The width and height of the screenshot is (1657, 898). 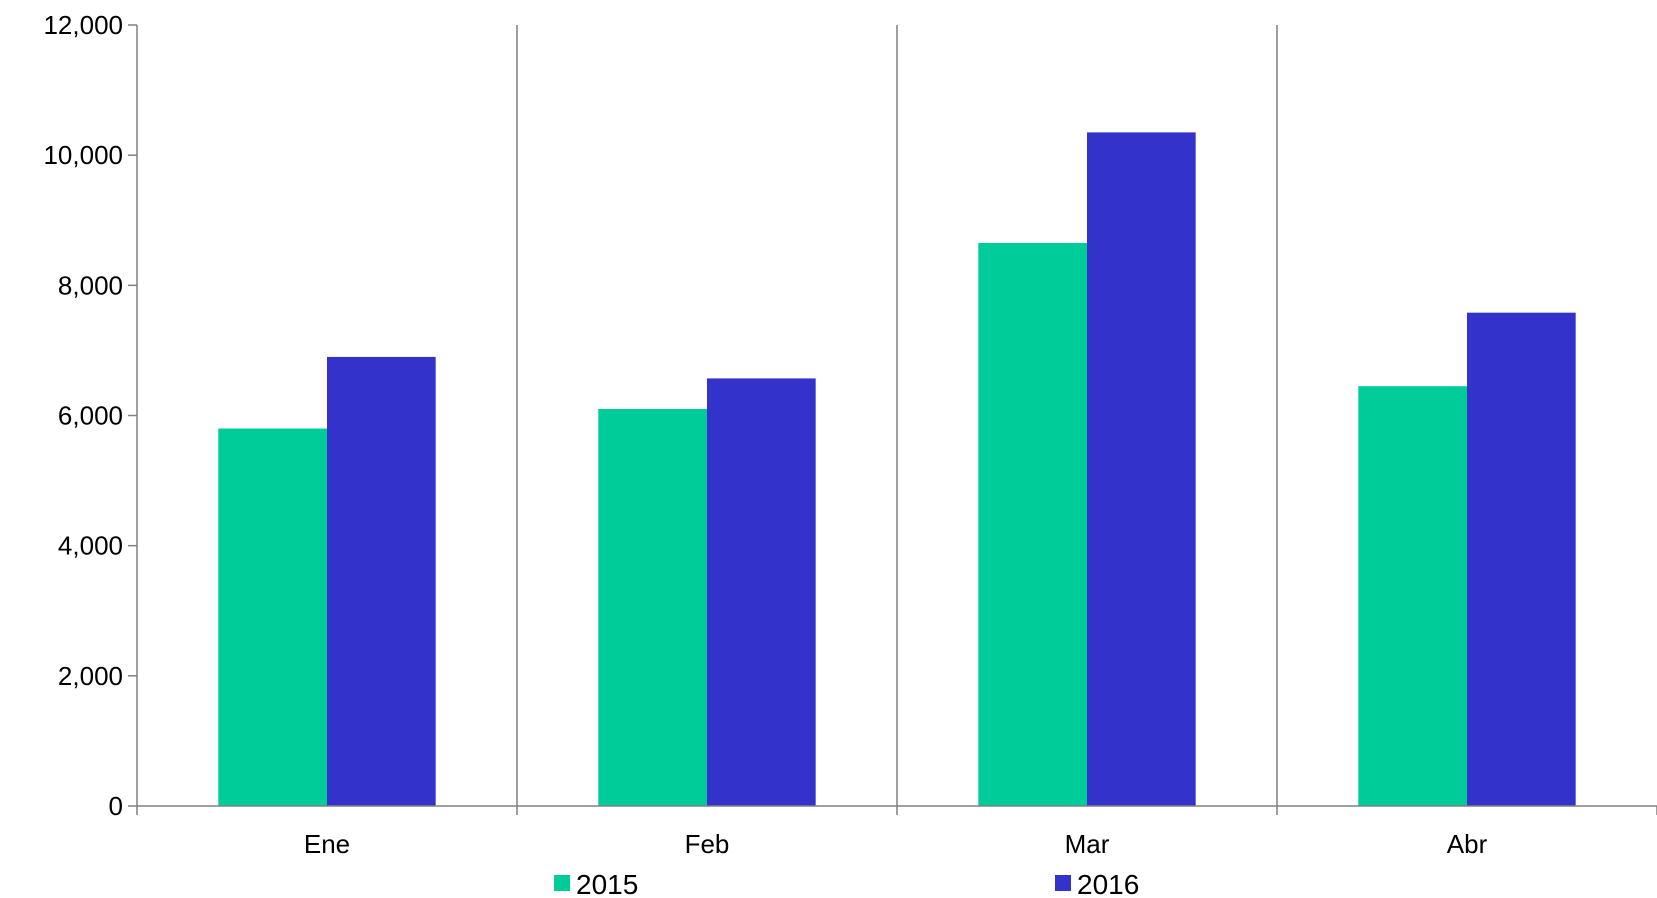 I want to click on bar-2015-Ene, so click(x=272, y=617).